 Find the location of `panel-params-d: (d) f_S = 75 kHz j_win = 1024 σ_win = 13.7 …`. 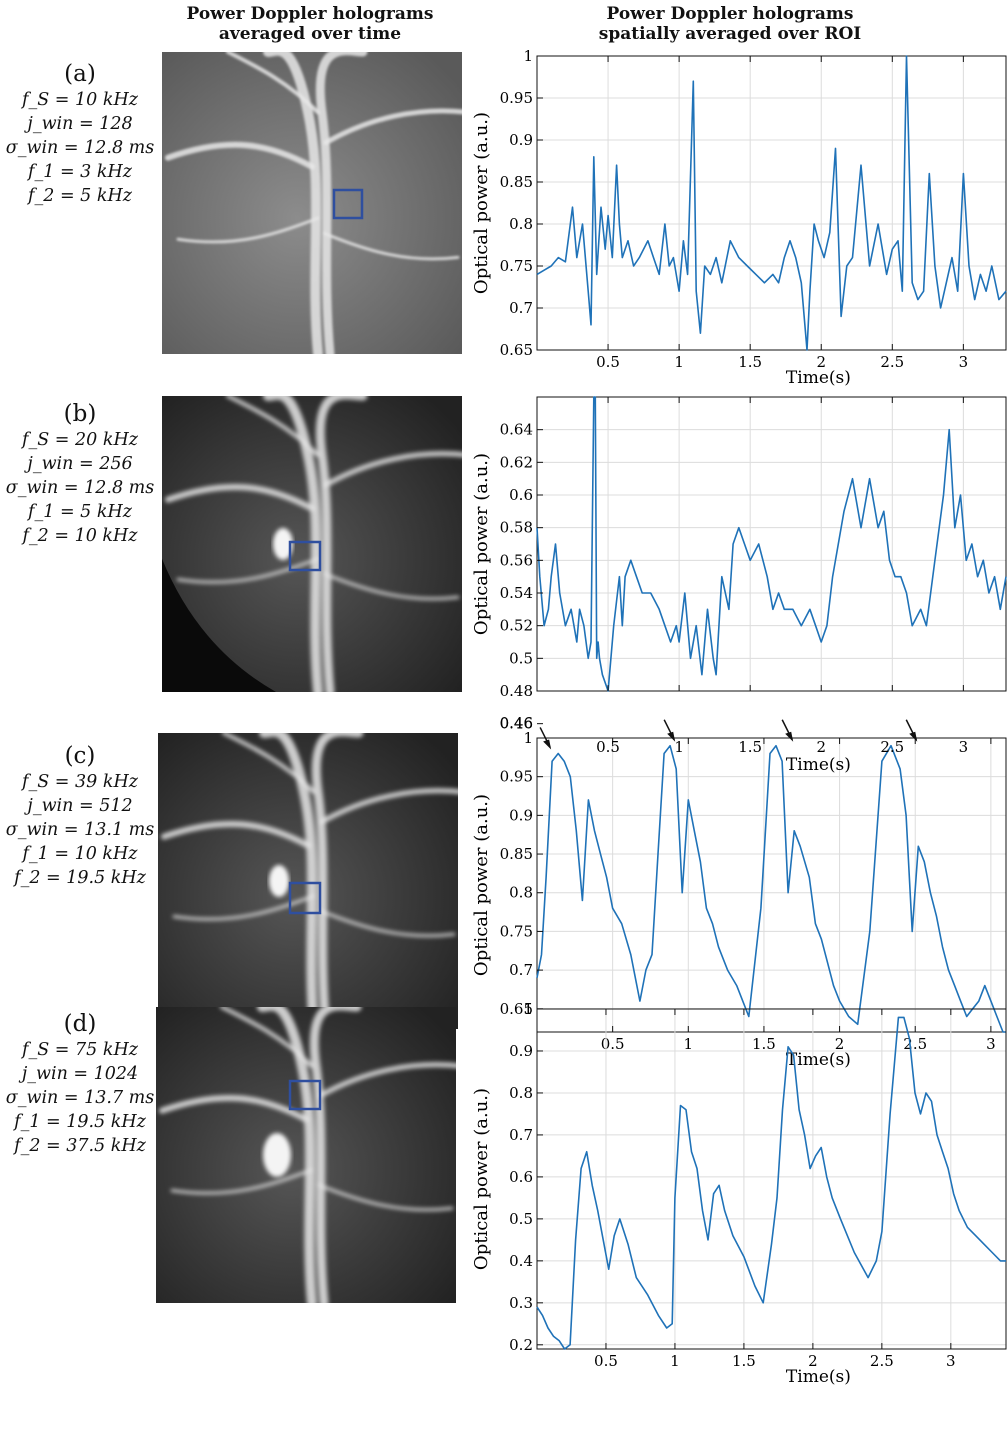

panel-params-d: (d) f_S = 75 kHz j_win = 1024 σ_win = 13.7 … is located at coordinates (80, 1084).